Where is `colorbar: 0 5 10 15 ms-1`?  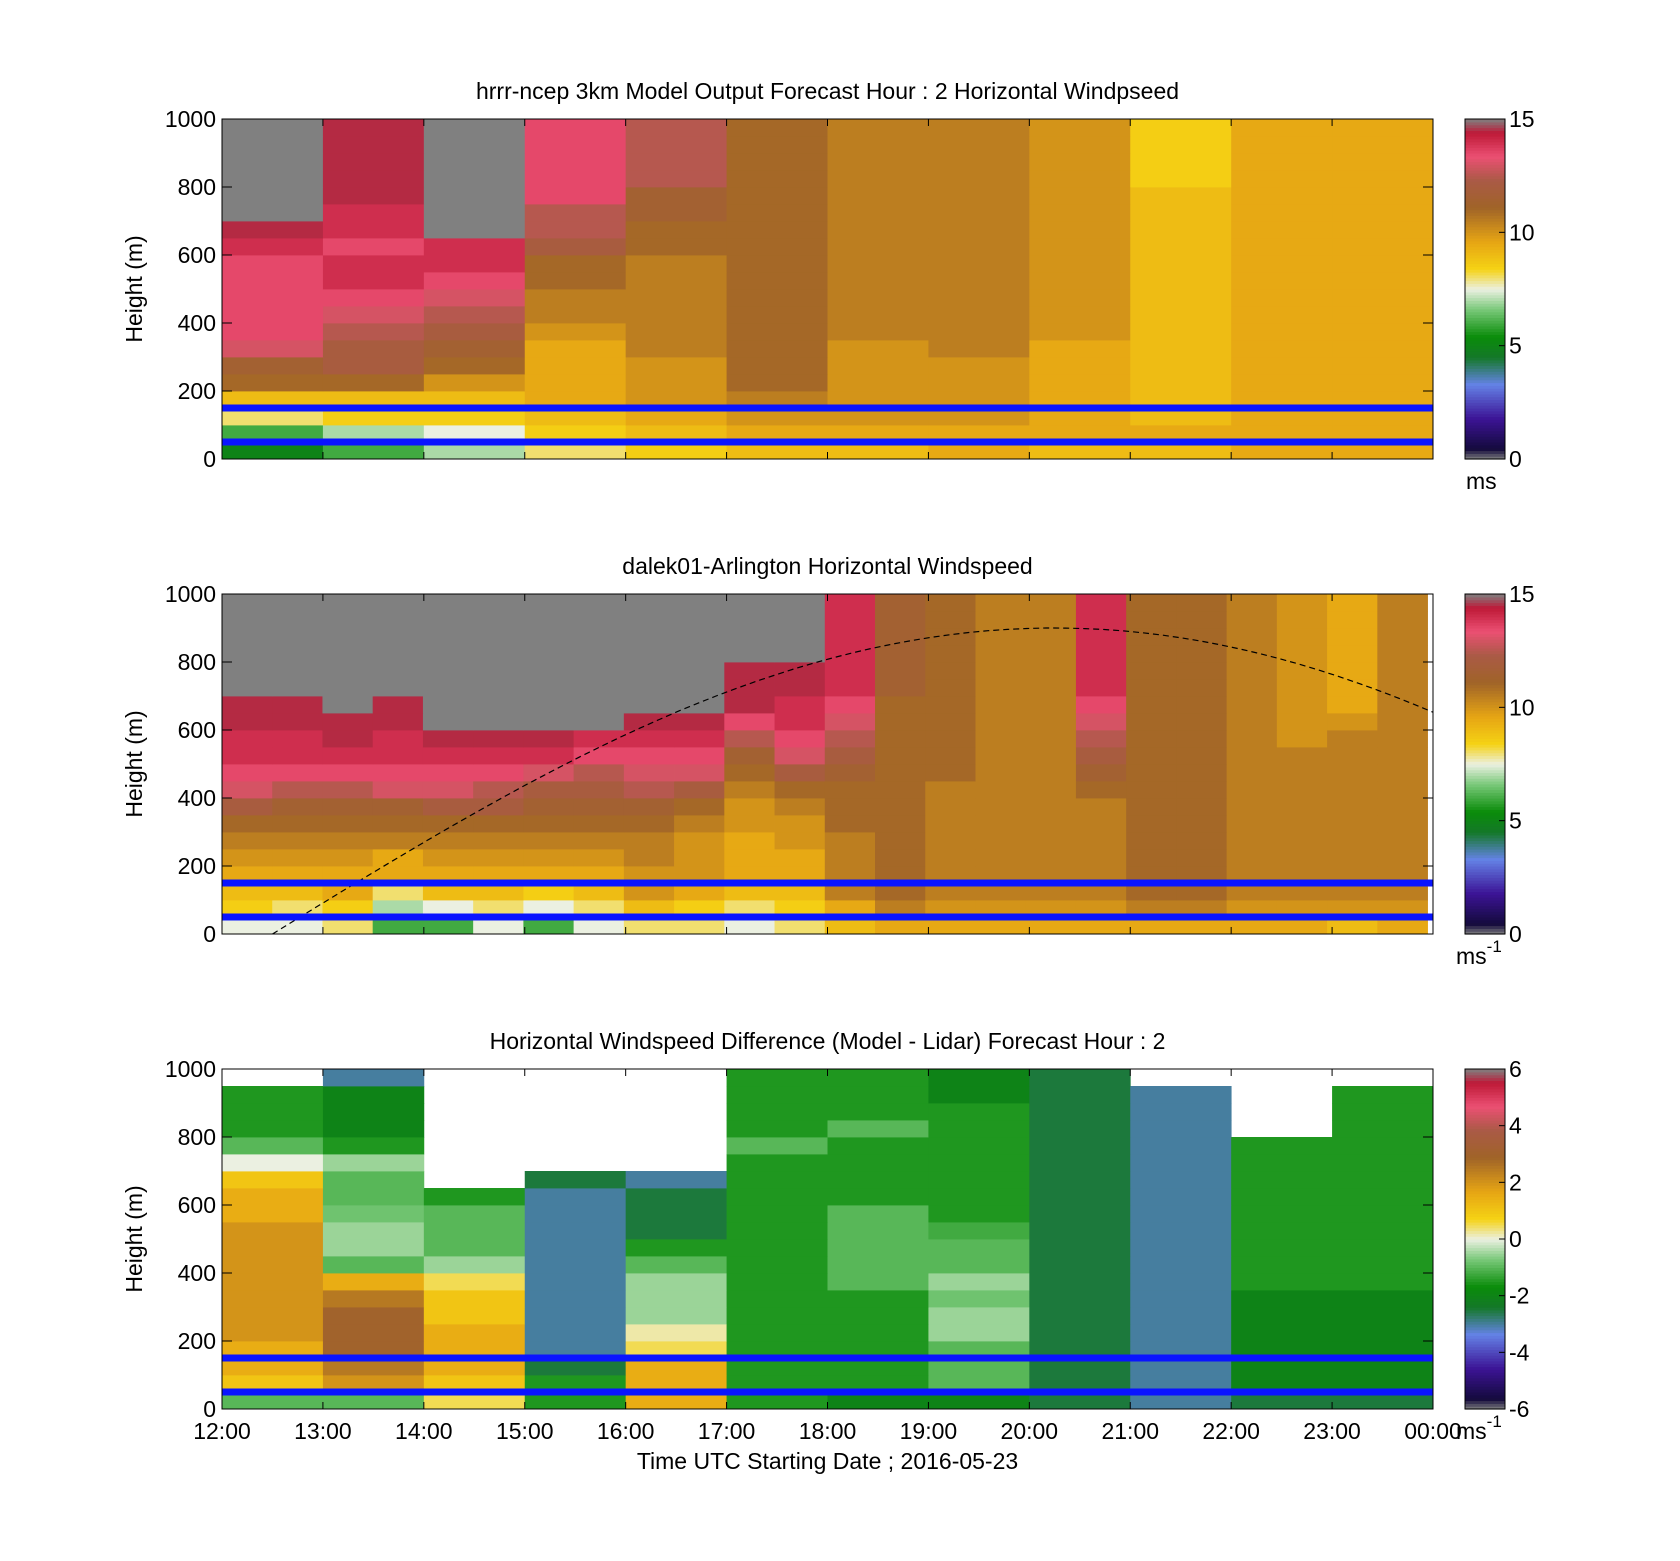 colorbar: 0 5 10 15 ms-1 is located at coordinates (1495, 775).